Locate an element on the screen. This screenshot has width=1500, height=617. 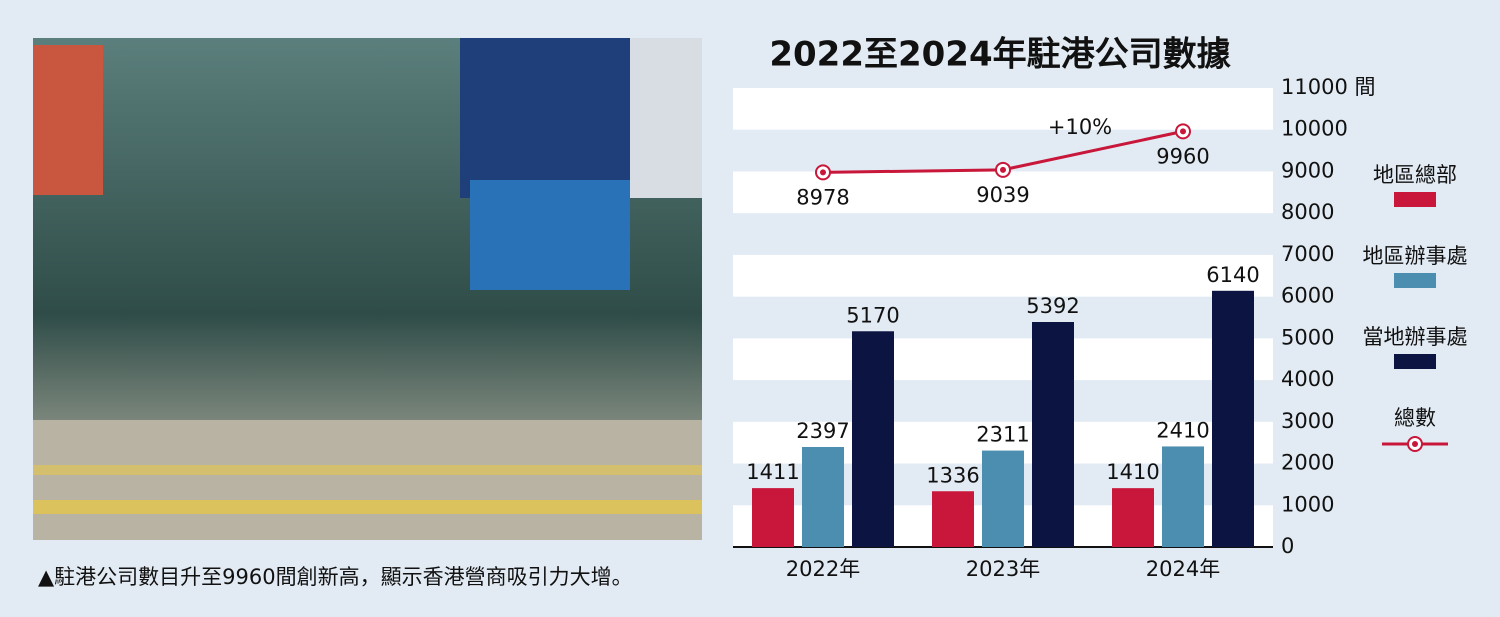
y-tick-label: 11000 間 is located at coordinates (1328, 87).